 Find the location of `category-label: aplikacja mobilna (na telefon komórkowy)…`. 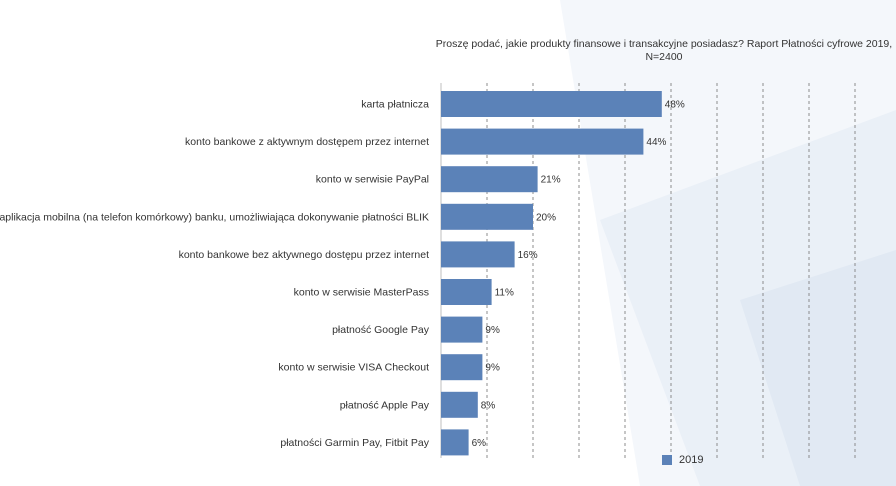

category-label: aplikacja mobilna (na telefon komórkowy)… is located at coordinates (214, 217).